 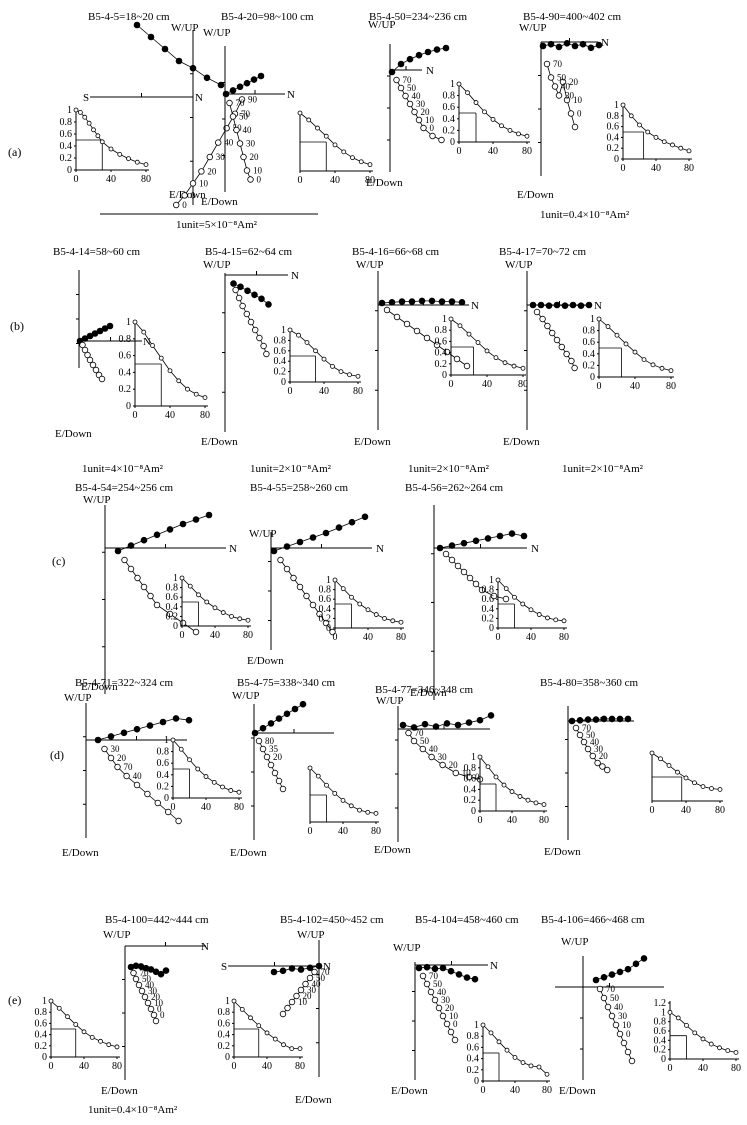 What do you see at coordinates (613, 116) in the screenshot?
I see `demag-y-tick-label: 0.8` at bounding box center [613, 116].